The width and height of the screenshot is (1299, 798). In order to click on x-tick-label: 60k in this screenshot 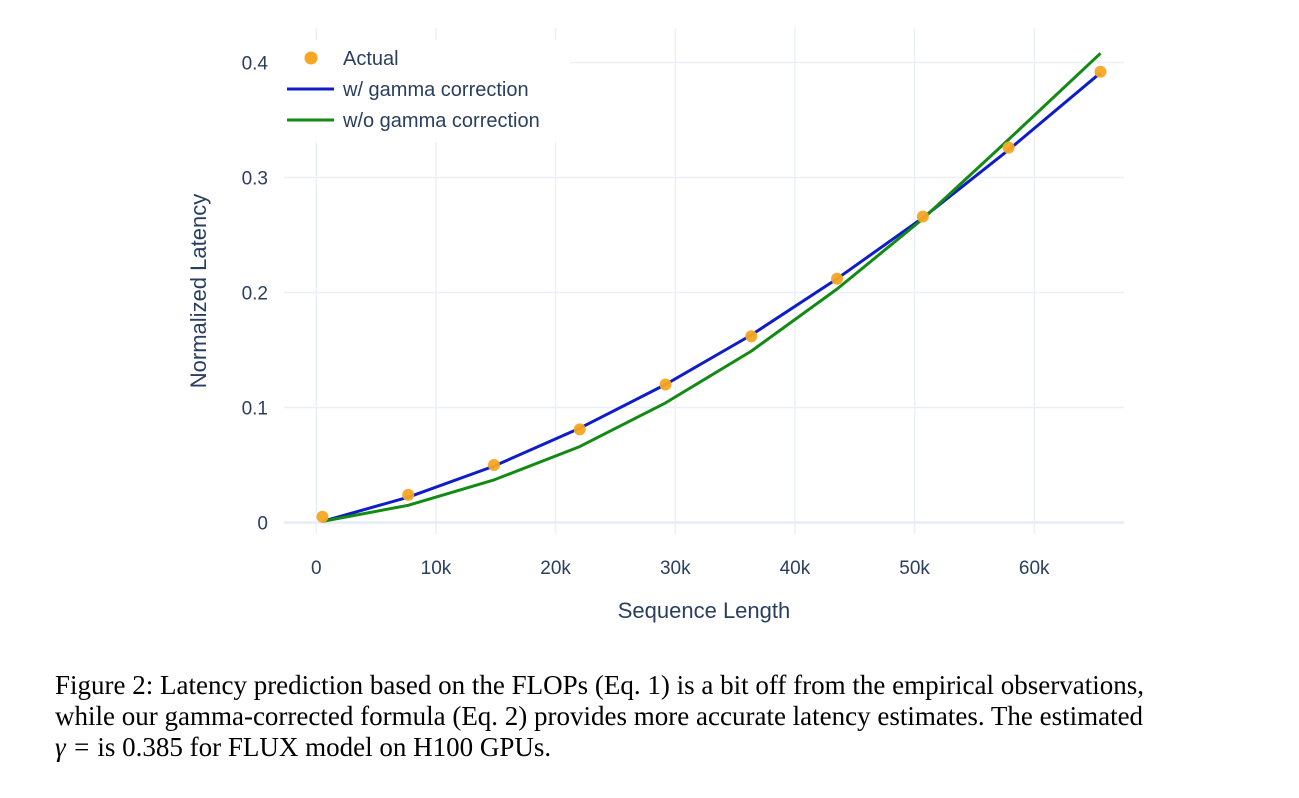, I will do `click(1034, 568)`.